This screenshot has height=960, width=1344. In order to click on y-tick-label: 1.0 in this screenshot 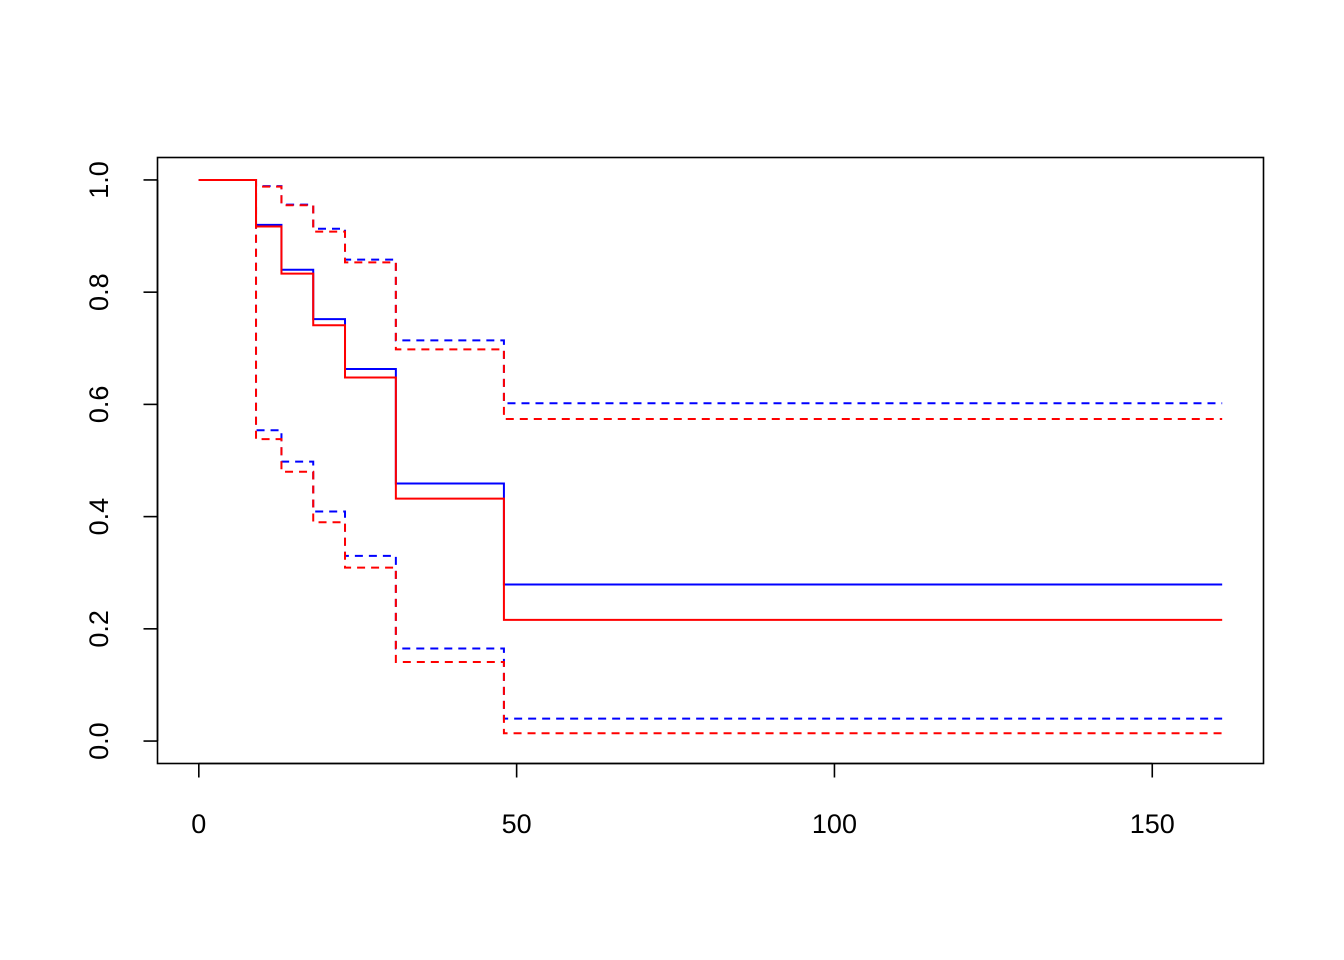, I will do `click(99, 180)`.